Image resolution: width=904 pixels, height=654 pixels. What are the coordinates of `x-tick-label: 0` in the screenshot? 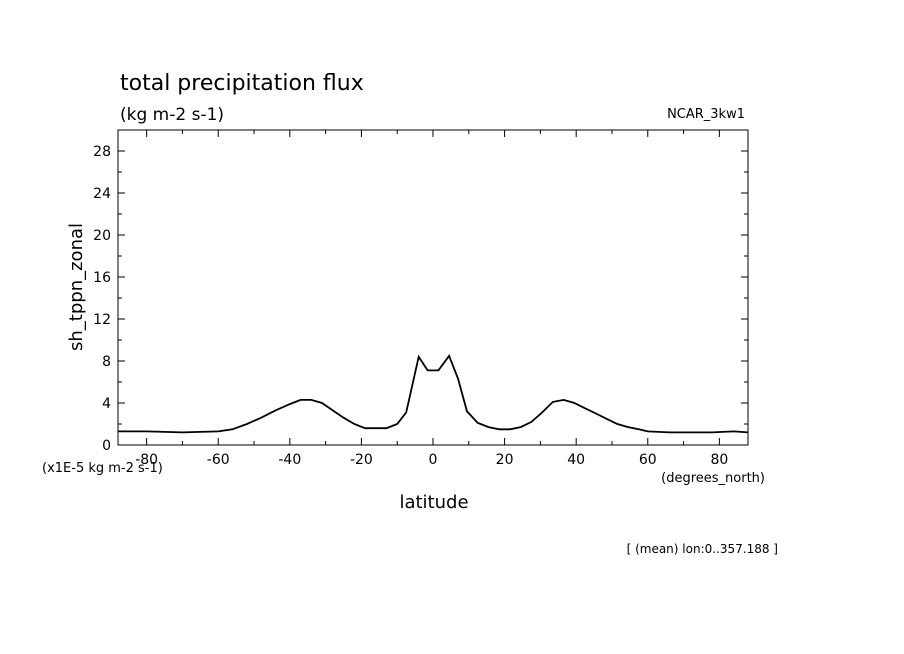 It's located at (433, 460).